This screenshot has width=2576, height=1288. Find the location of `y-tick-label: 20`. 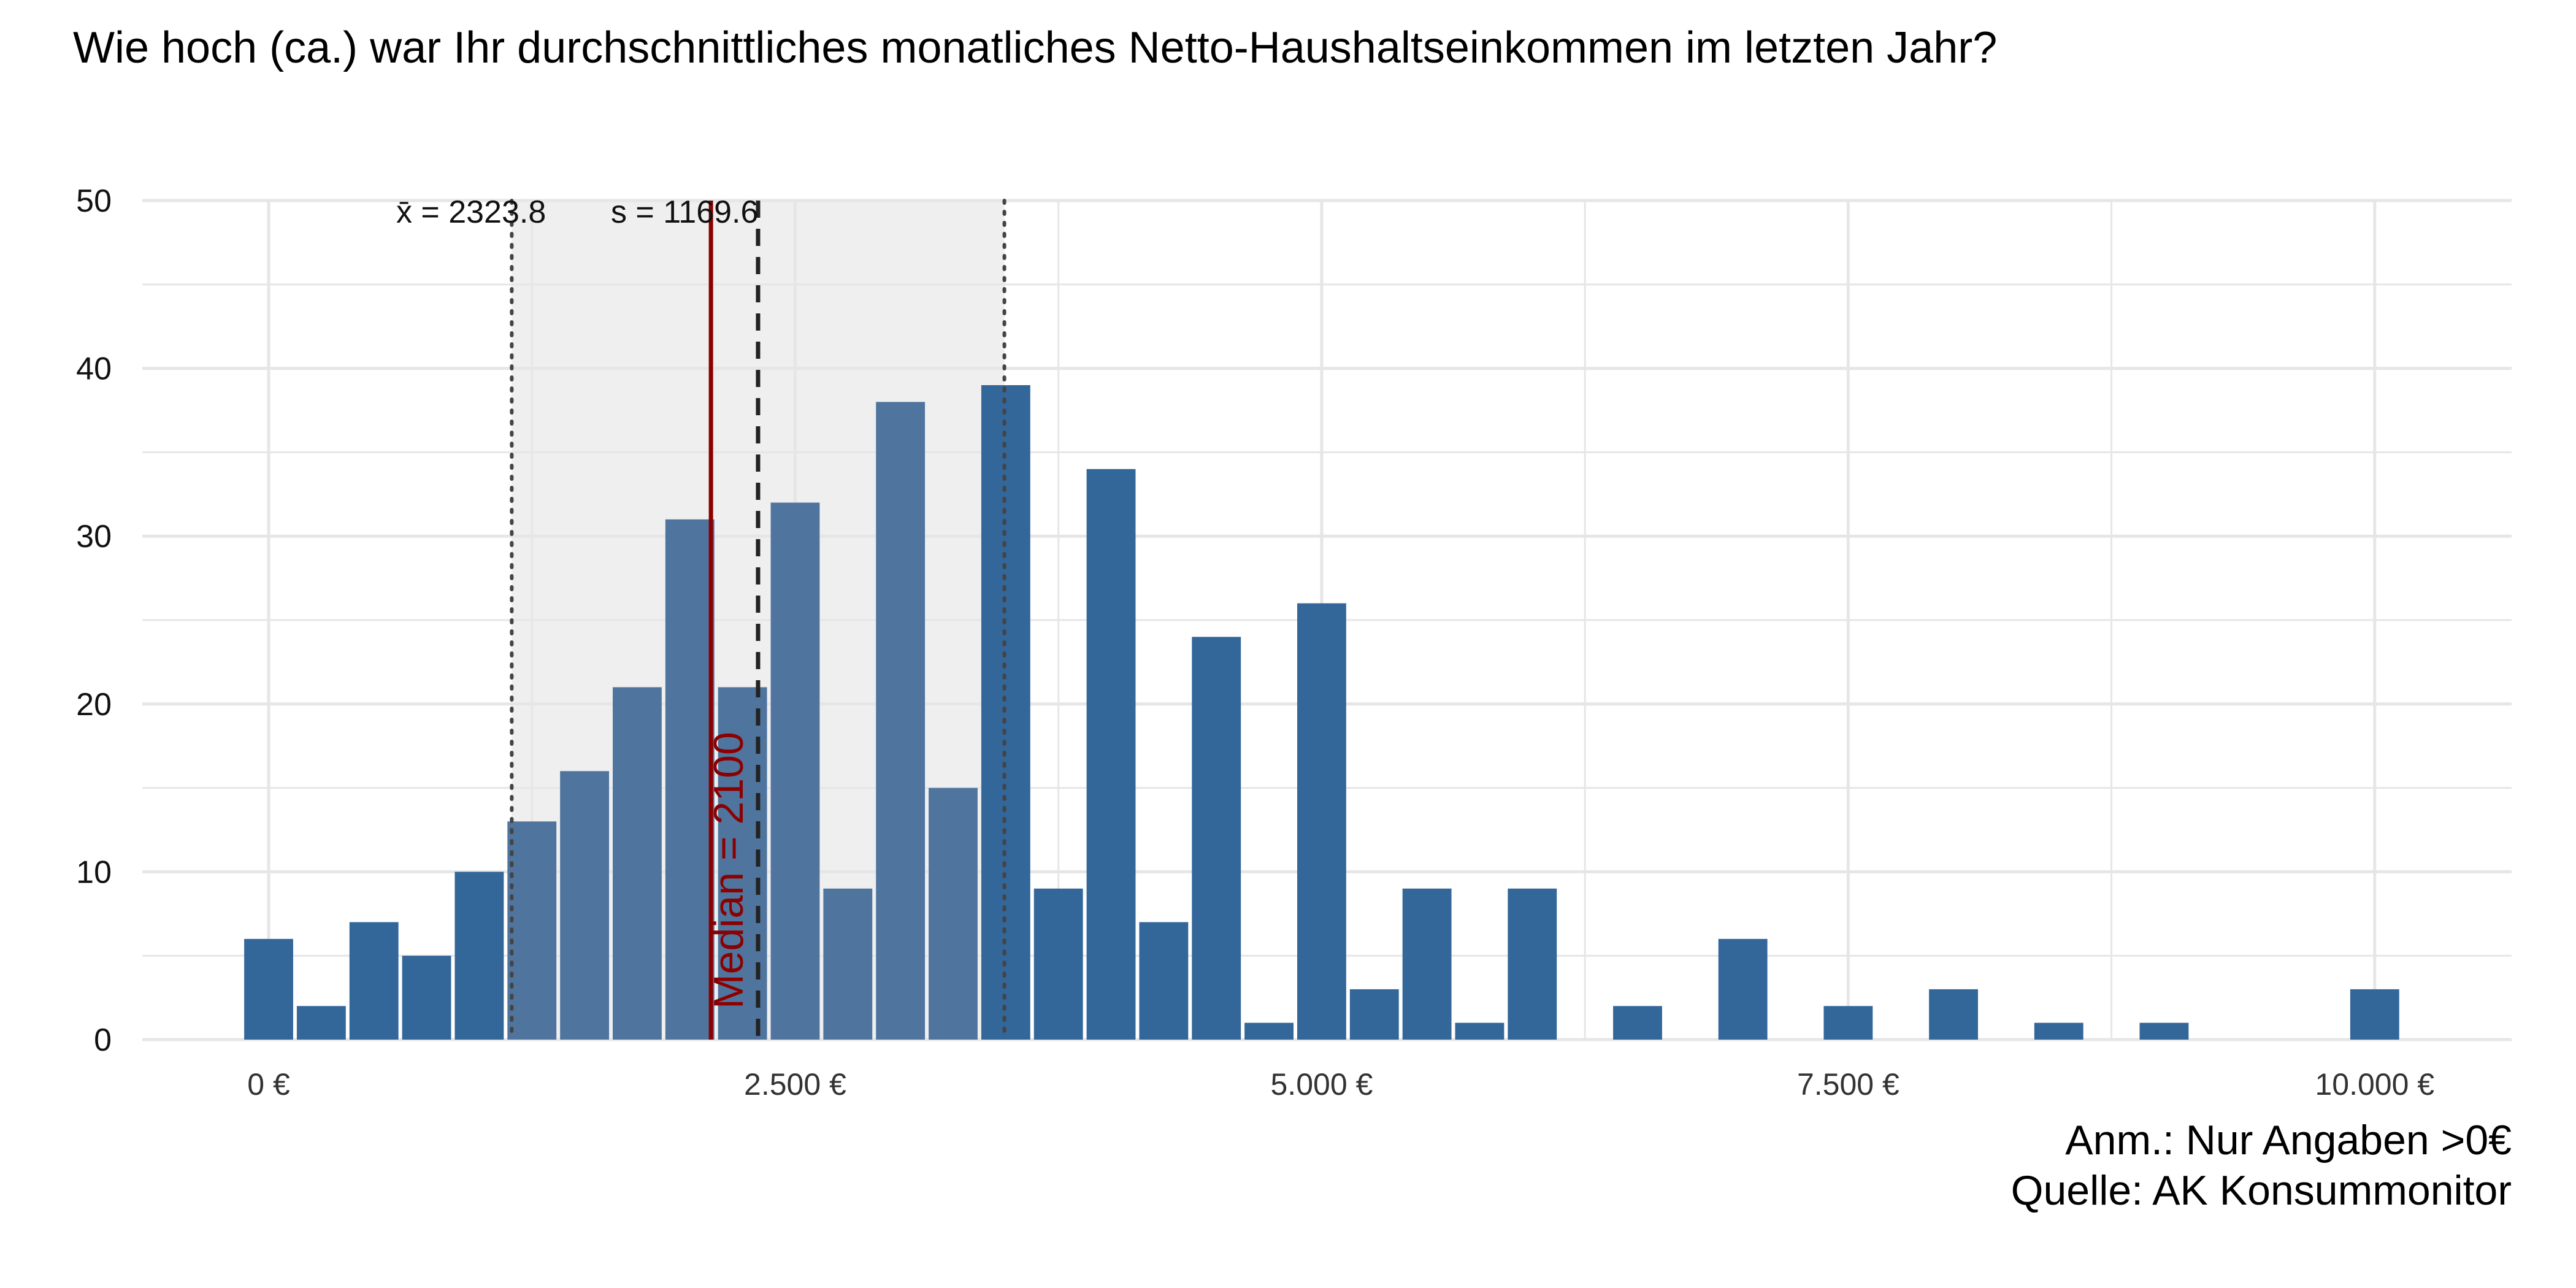

y-tick-label: 20 is located at coordinates (94, 705).